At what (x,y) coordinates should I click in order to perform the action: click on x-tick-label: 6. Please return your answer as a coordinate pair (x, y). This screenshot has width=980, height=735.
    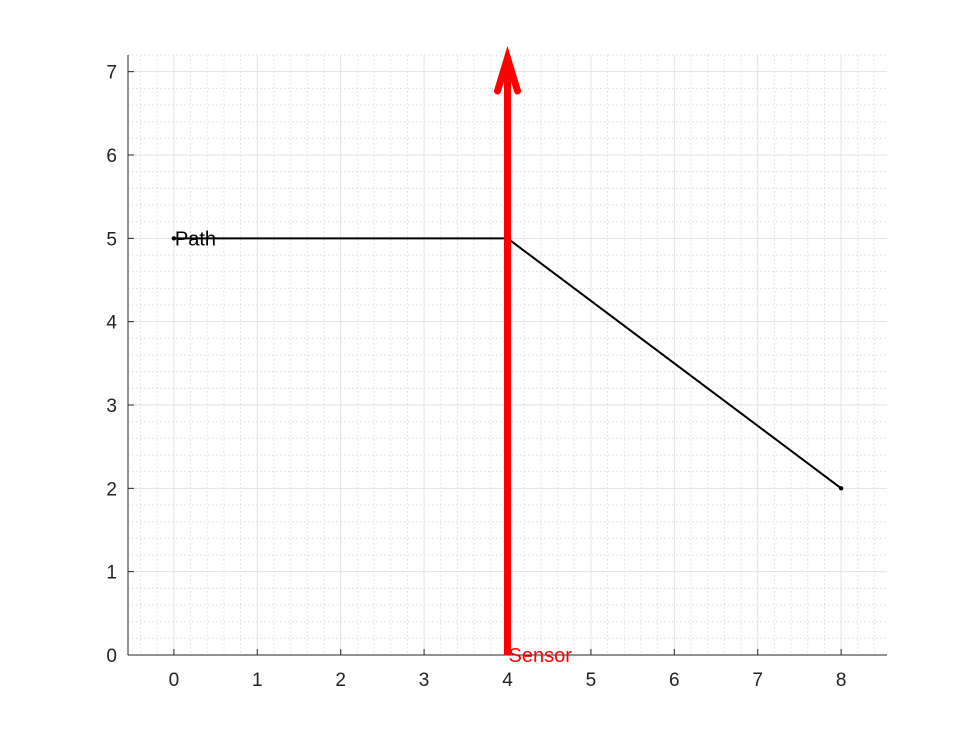
    Looking at the image, I should click on (674, 680).